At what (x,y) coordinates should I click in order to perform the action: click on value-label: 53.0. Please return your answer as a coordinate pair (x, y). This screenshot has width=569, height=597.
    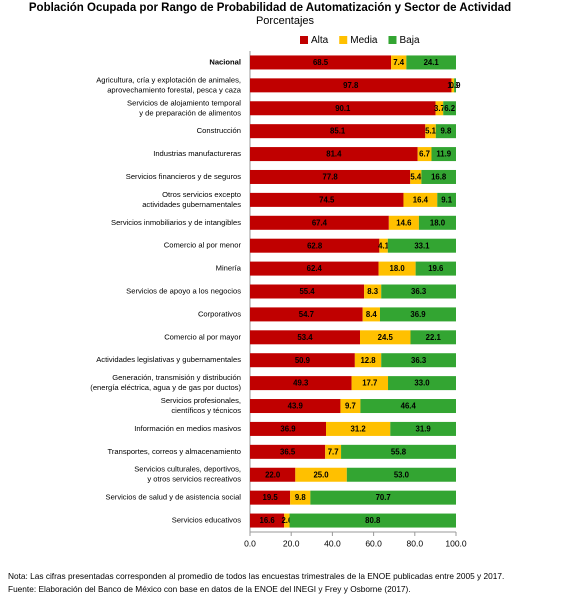
    Looking at the image, I should click on (402, 474).